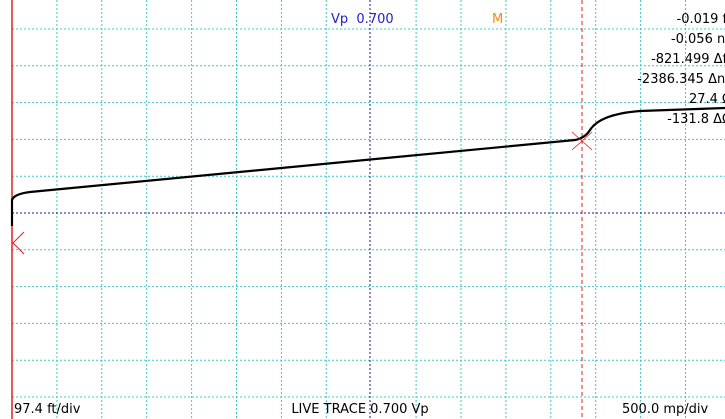 The width and height of the screenshot is (725, 419). I want to click on vp-label: Vp 0.700, so click(362, 19).